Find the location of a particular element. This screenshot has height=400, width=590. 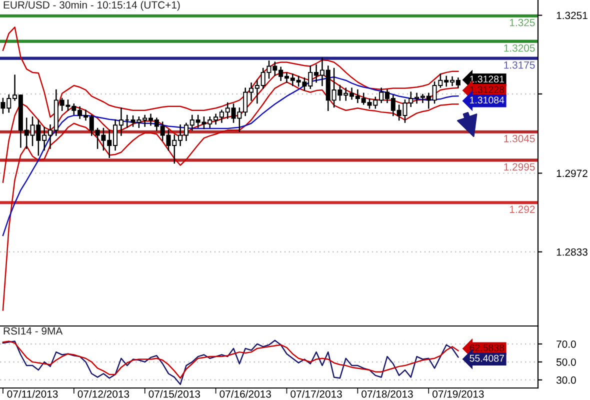

x-tick-label: 07/19/2013 is located at coordinates (458, 394).